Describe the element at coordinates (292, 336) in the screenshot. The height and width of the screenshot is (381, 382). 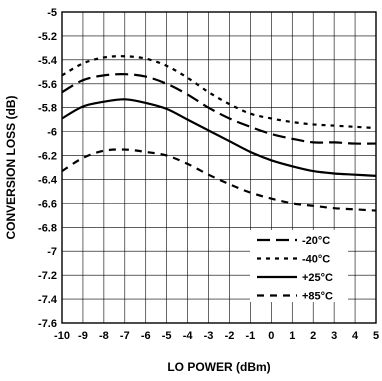
I see `x-tick-label: 1` at that location.